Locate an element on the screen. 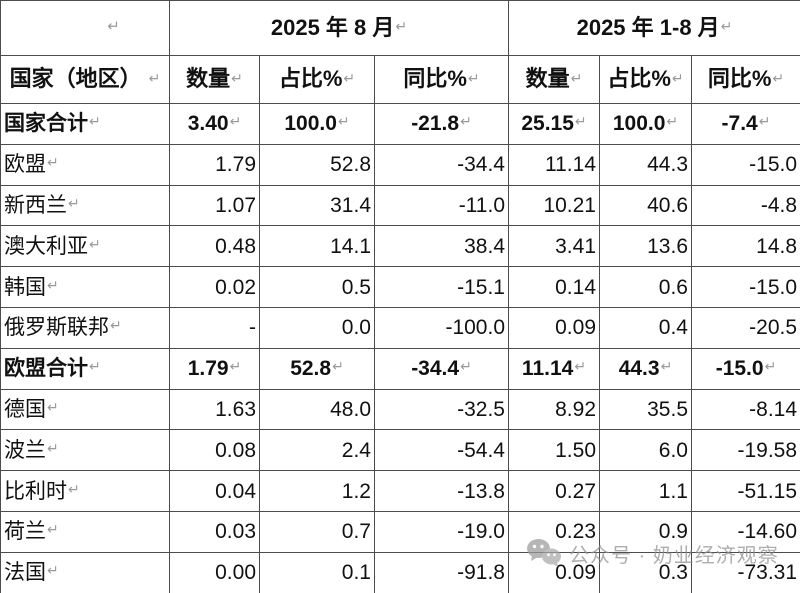 This screenshot has width=800, height=593. value-cell: 1.2 is located at coordinates (317, 491).